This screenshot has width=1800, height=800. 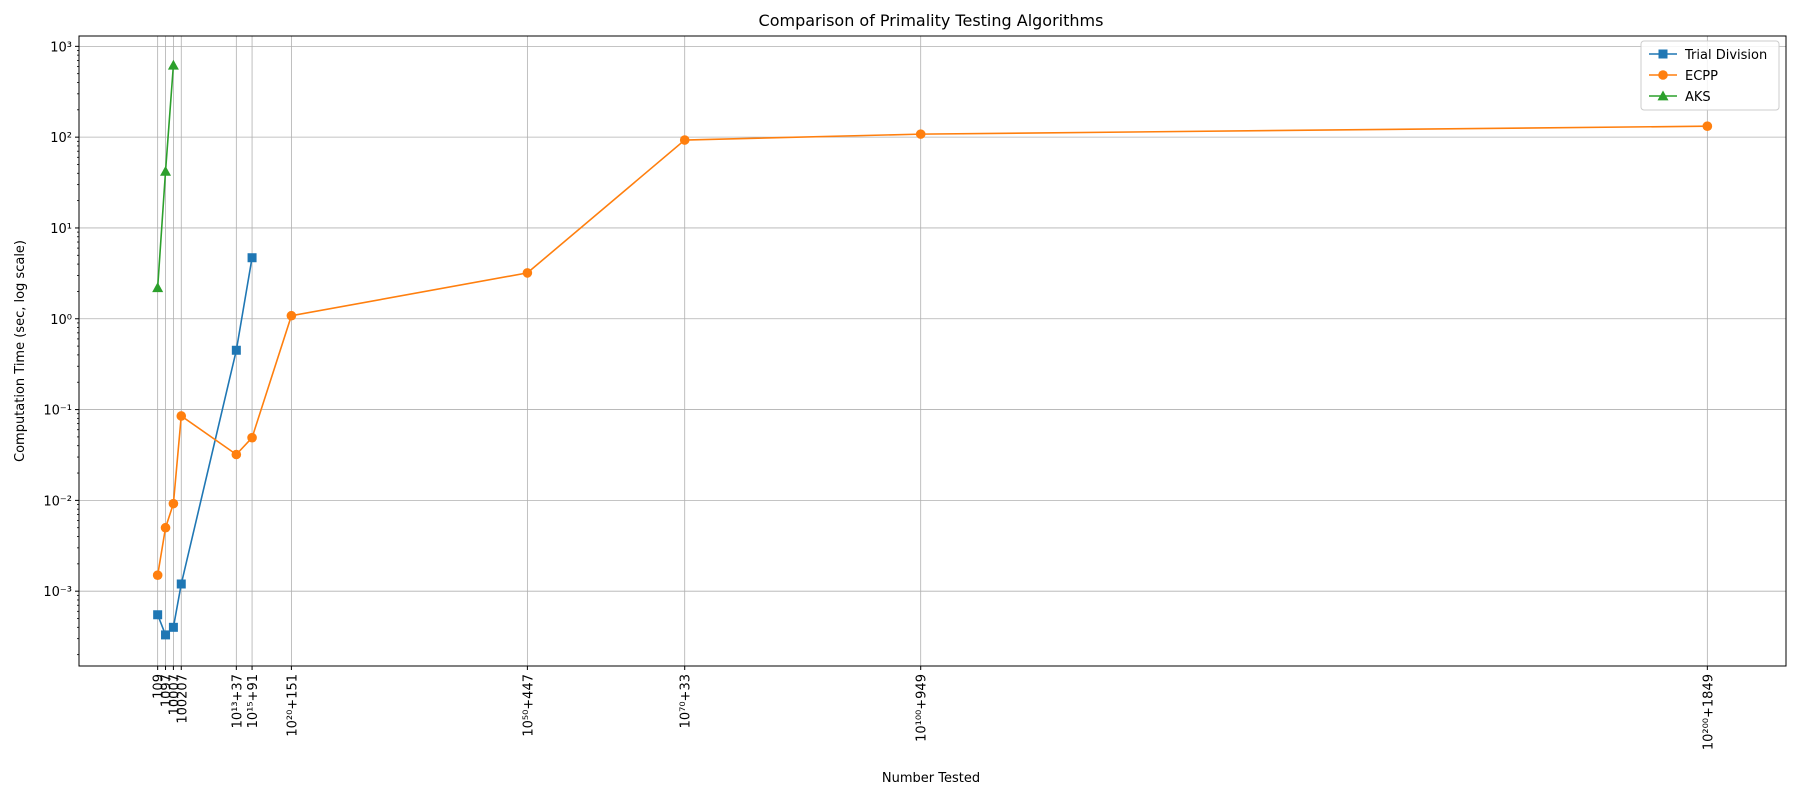 What do you see at coordinates (1698, 97) in the screenshot?
I see `legend-label: AKS` at bounding box center [1698, 97].